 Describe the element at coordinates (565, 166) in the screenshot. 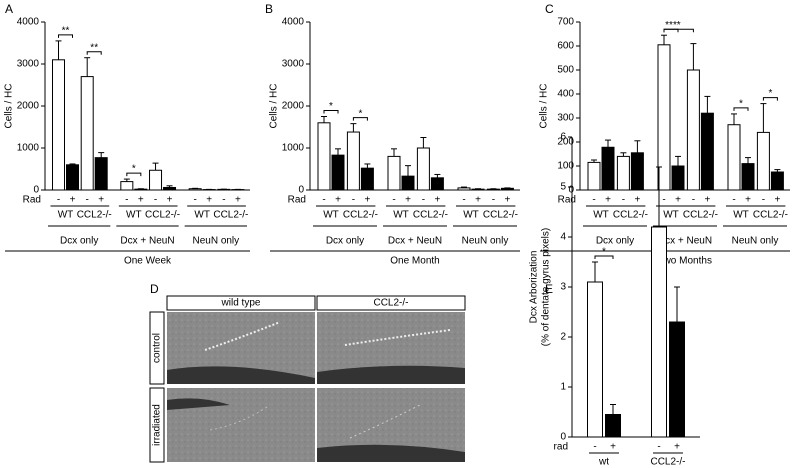

I see `y-tick-label: 100` at that location.